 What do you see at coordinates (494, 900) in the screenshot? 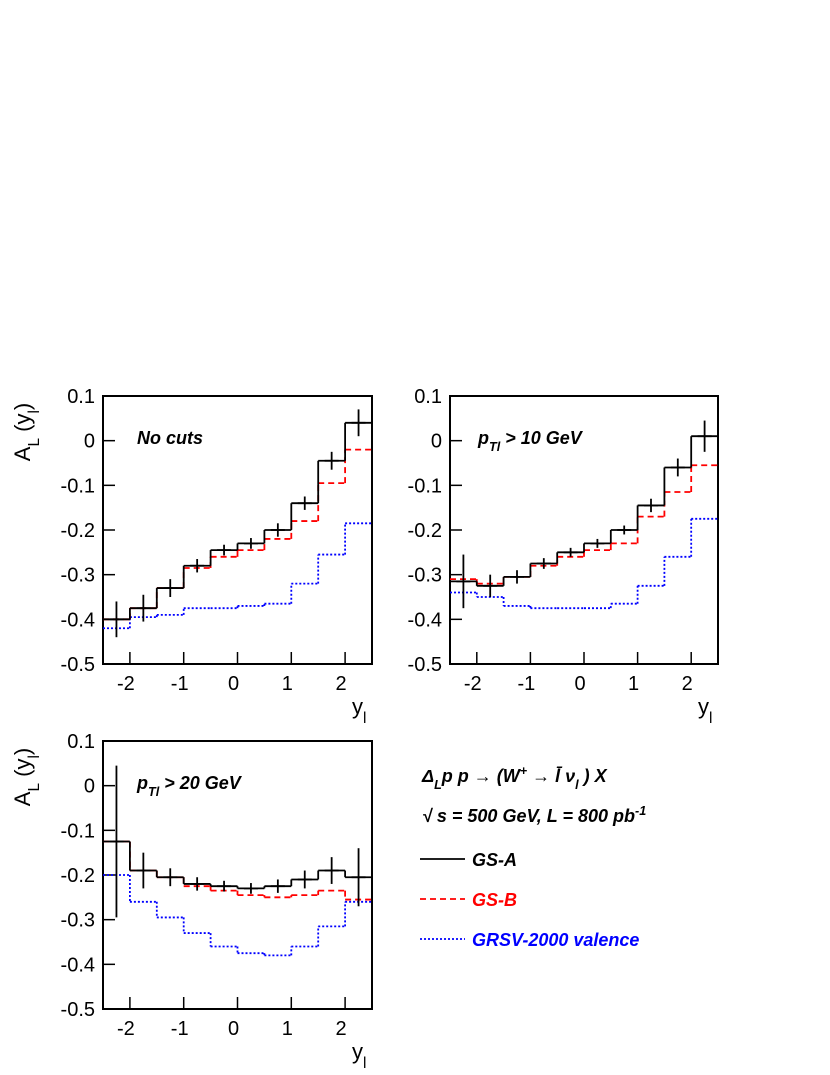
I see `legend-label: GS-B` at bounding box center [494, 900].